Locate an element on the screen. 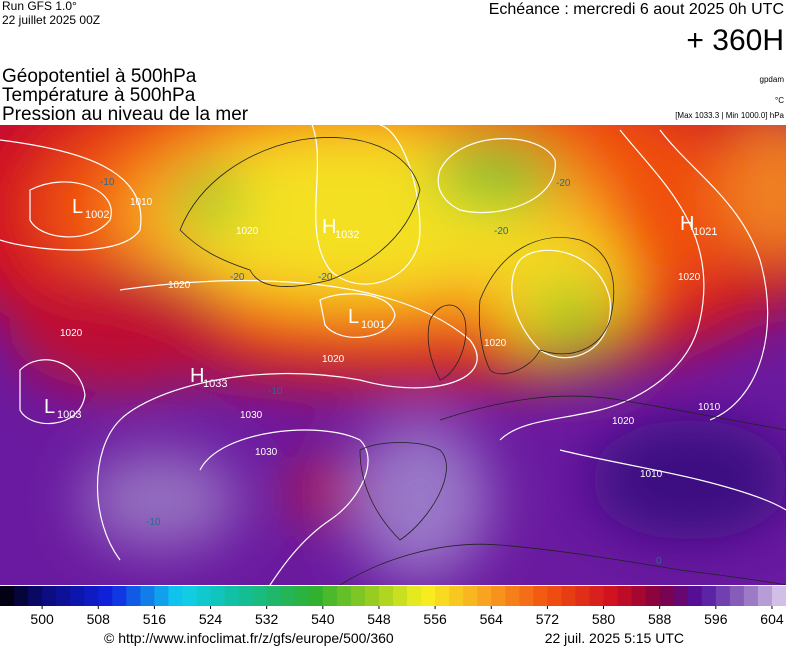 This screenshot has width=786, height=653. colorbar-tick-label: 548 is located at coordinates (379, 619).